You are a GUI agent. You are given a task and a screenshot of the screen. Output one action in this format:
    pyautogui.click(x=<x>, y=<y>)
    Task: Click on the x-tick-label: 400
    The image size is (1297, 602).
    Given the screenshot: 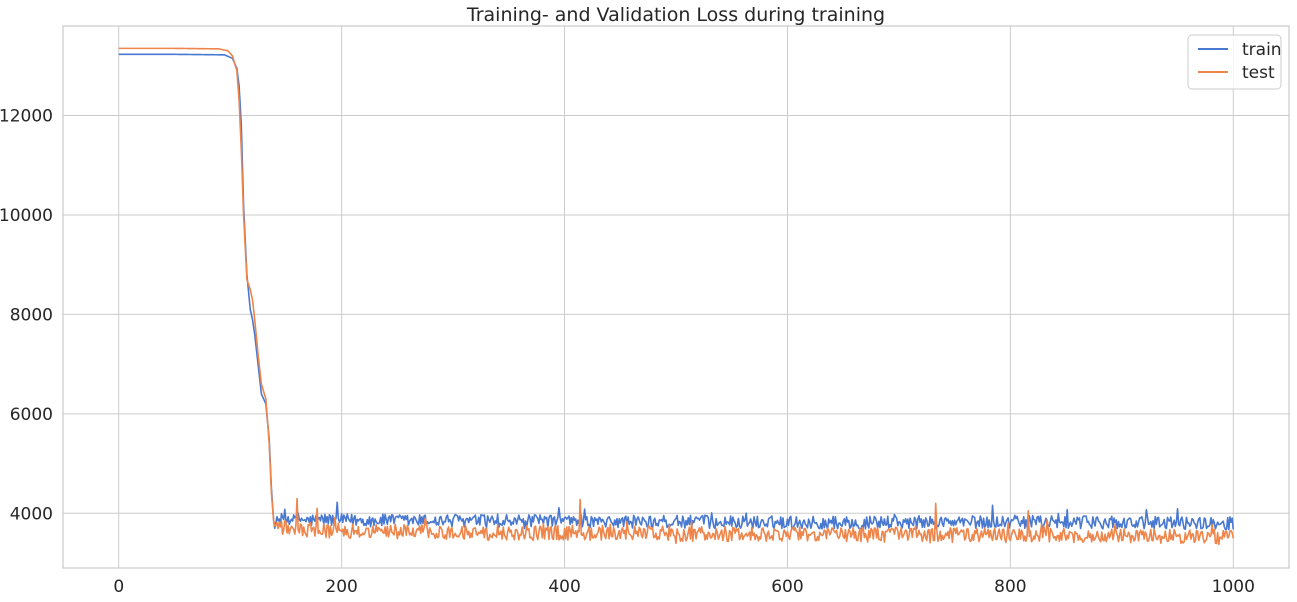 What is the action you would take?
    pyautogui.click(x=564, y=587)
    